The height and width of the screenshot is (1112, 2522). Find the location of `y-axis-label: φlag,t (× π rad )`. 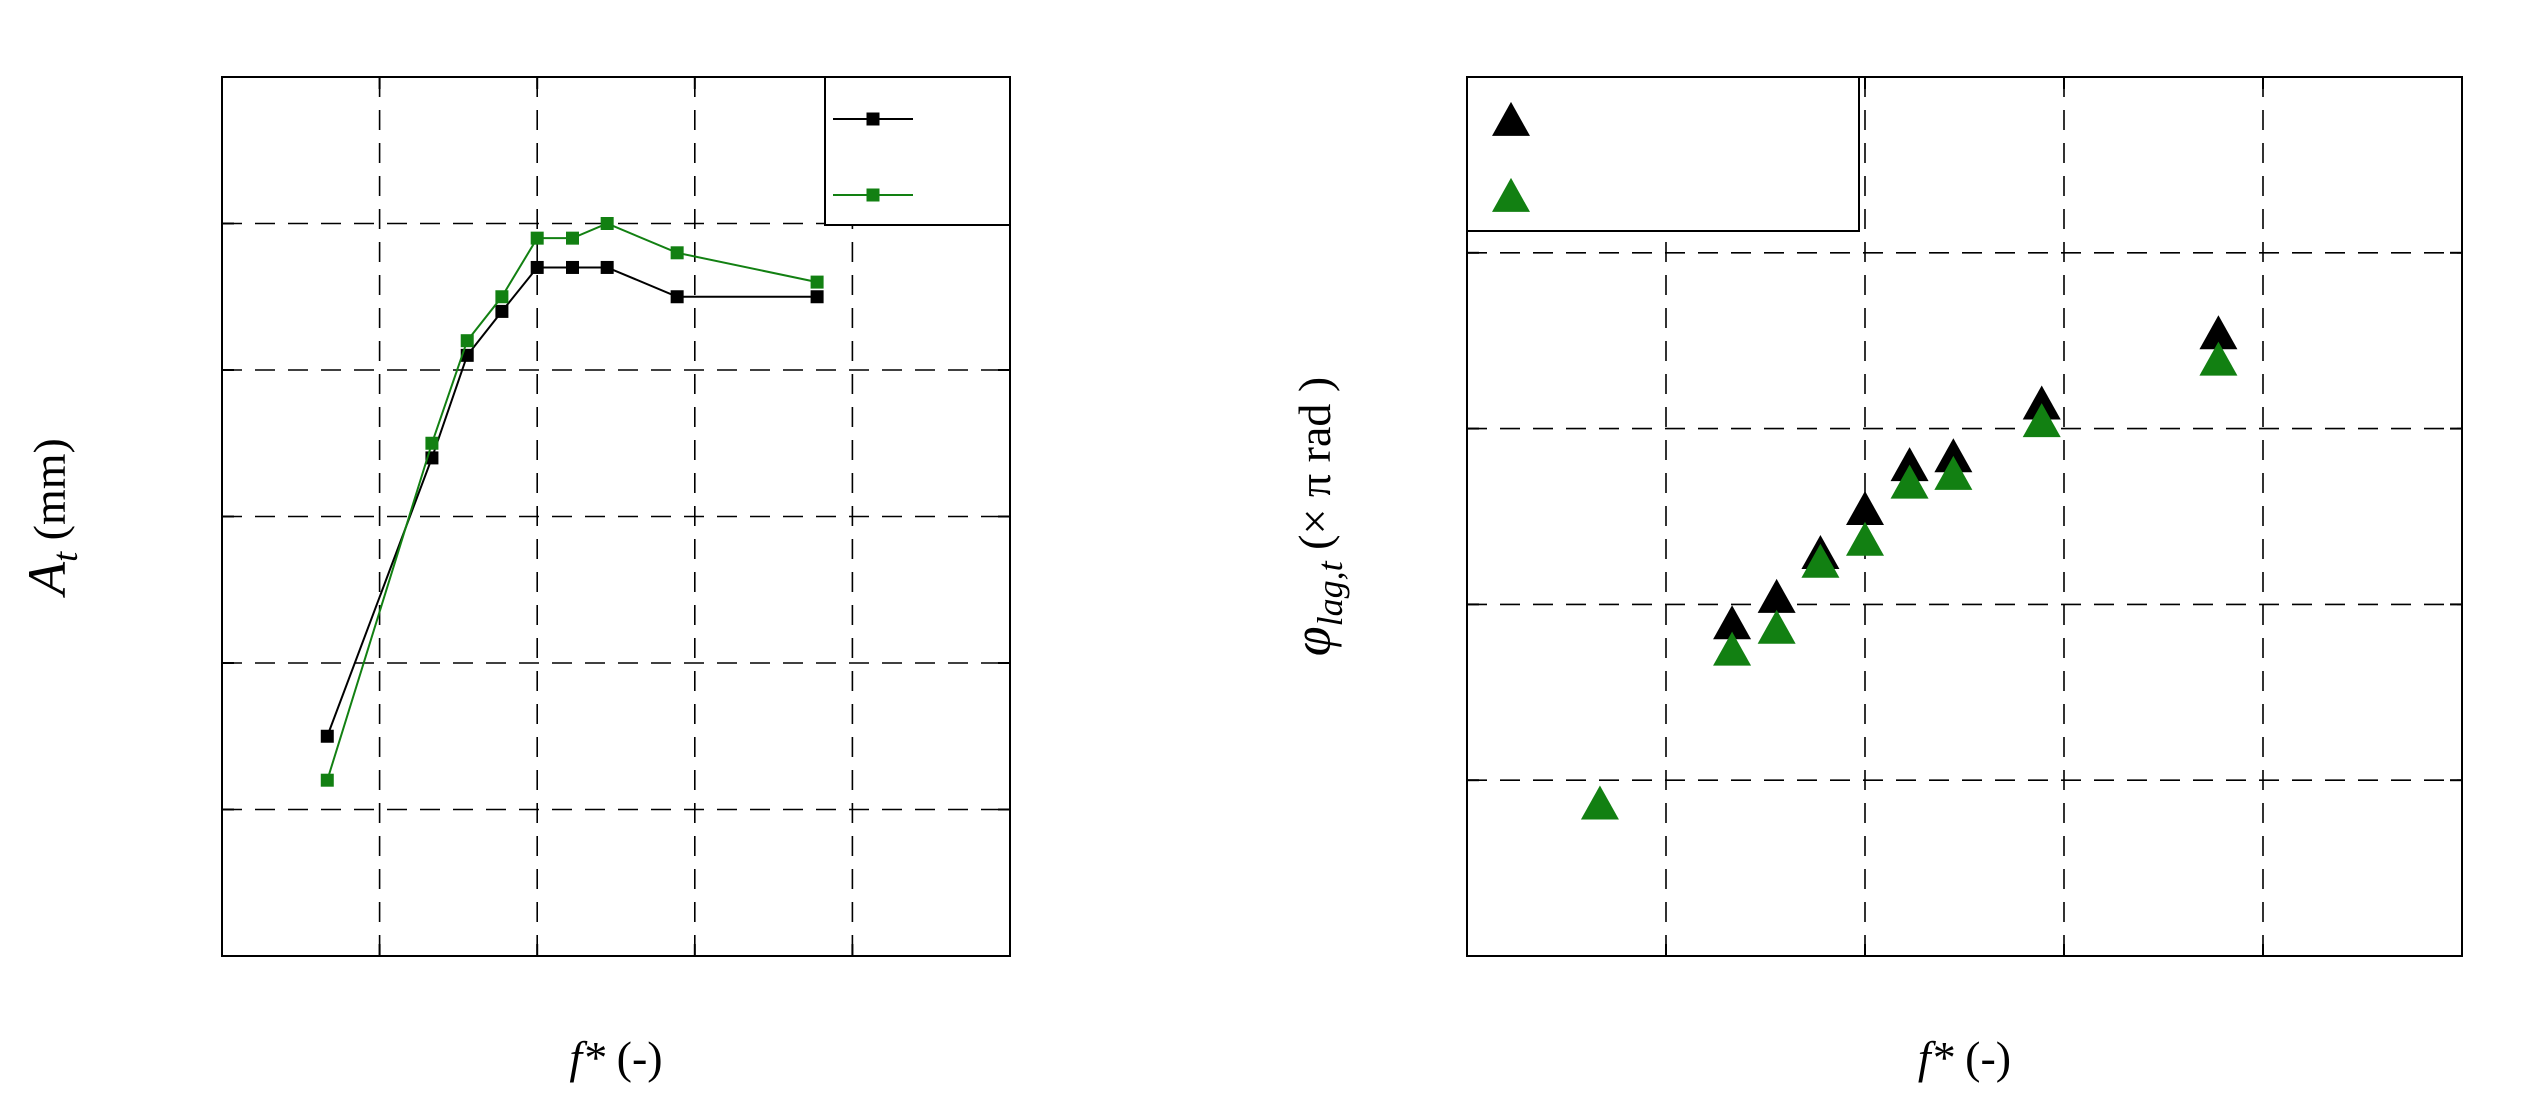

y-axis-label: φlag,t (× π rad ) is located at coordinates (1316, 516).